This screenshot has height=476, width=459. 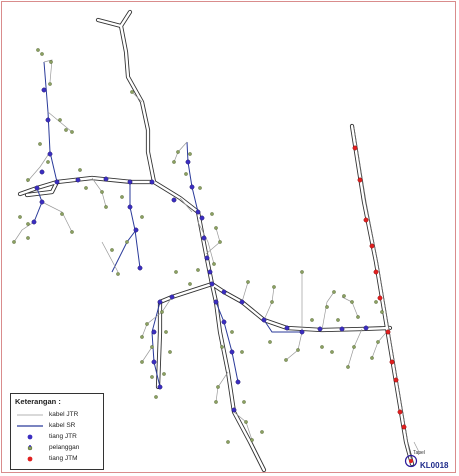 What do you see at coordinates (30, 448) in the screenshot?
I see `customer-icon` at bounding box center [30, 448].